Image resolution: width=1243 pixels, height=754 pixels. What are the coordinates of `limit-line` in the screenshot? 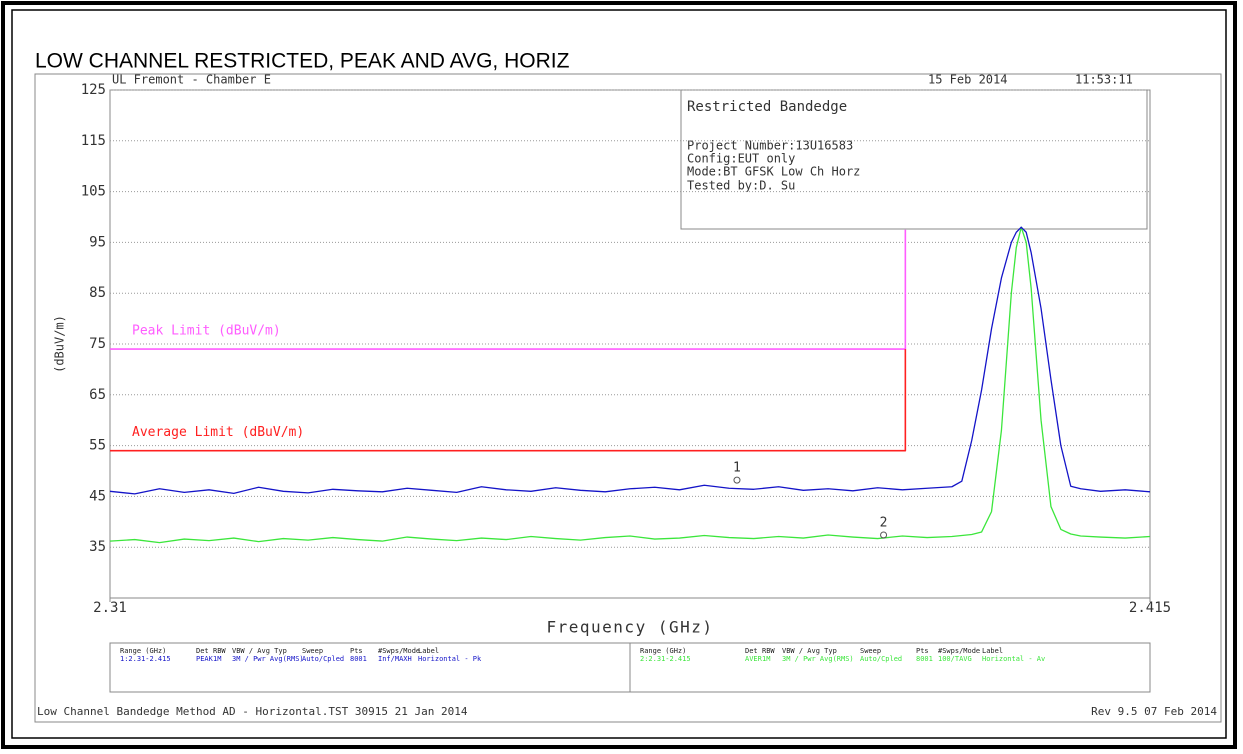 It's located at (508, 400).